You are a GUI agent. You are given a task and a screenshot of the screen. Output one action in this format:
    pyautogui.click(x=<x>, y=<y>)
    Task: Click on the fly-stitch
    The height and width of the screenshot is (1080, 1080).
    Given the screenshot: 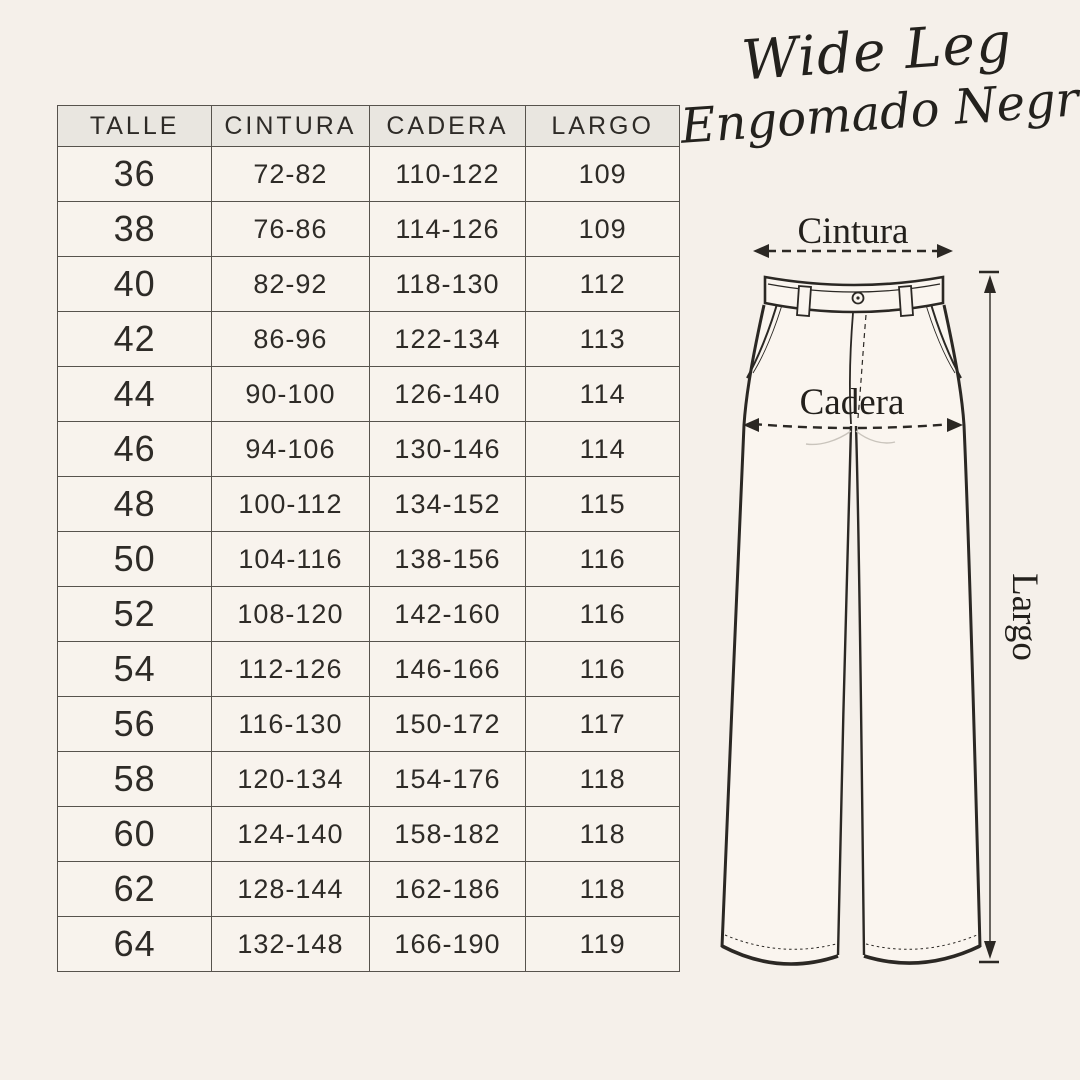 What is the action you would take?
    pyautogui.click(x=862, y=366)
    